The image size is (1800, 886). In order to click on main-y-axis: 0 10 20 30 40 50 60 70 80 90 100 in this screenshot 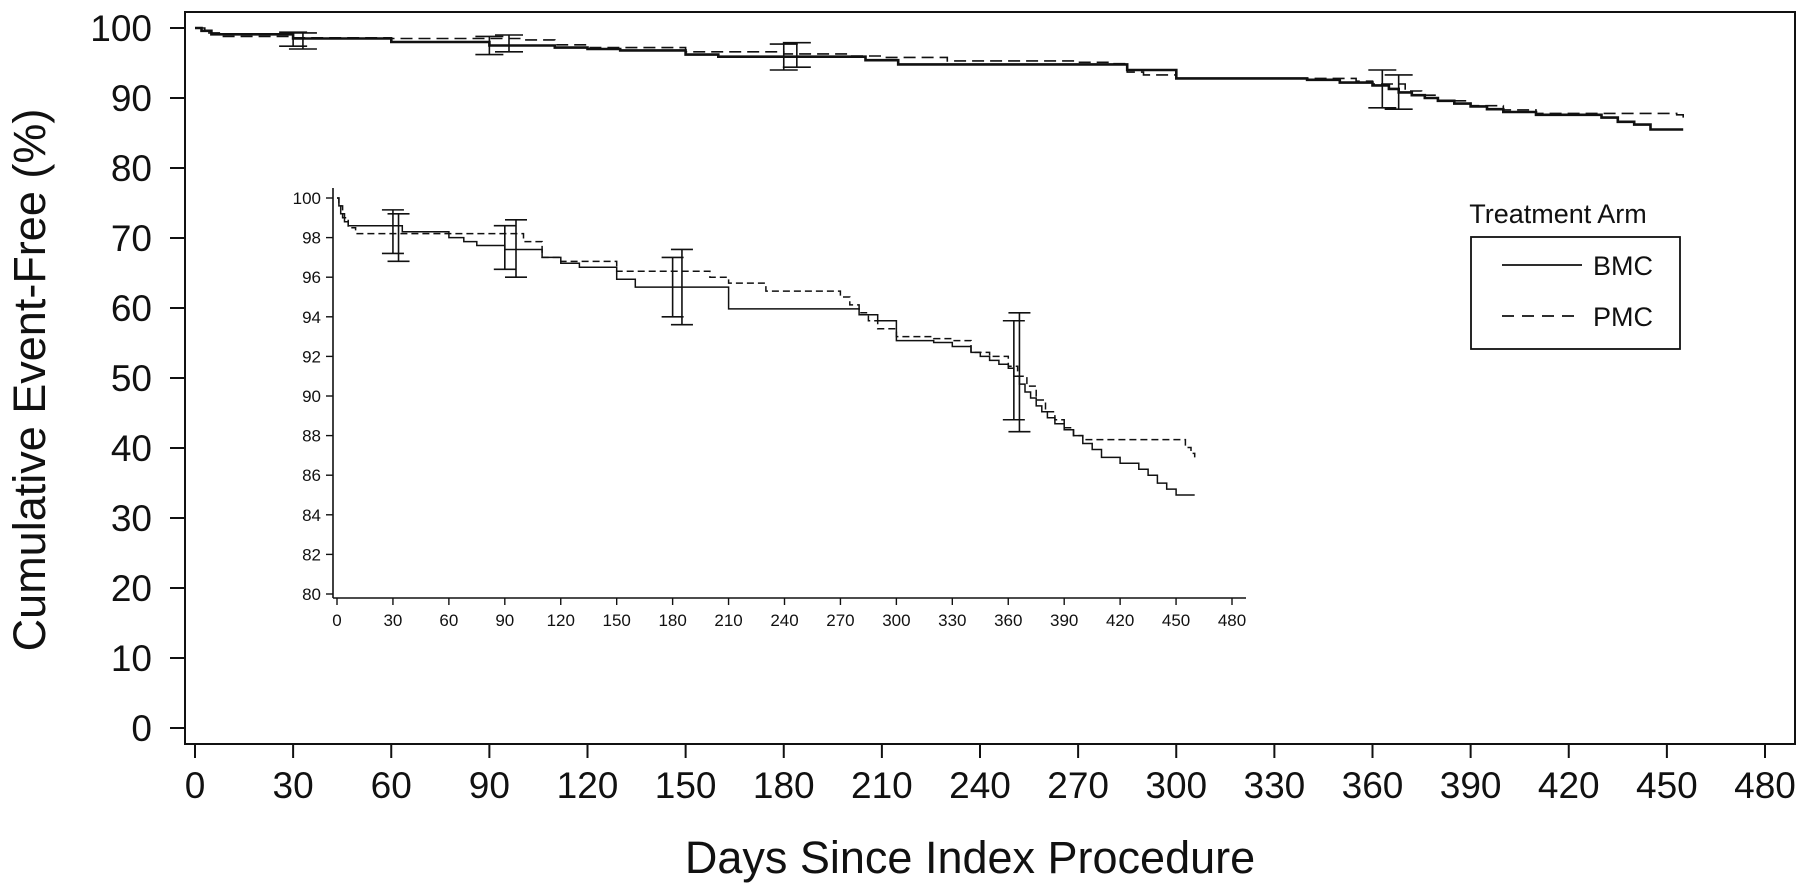, I will do `click(137, 378)`.